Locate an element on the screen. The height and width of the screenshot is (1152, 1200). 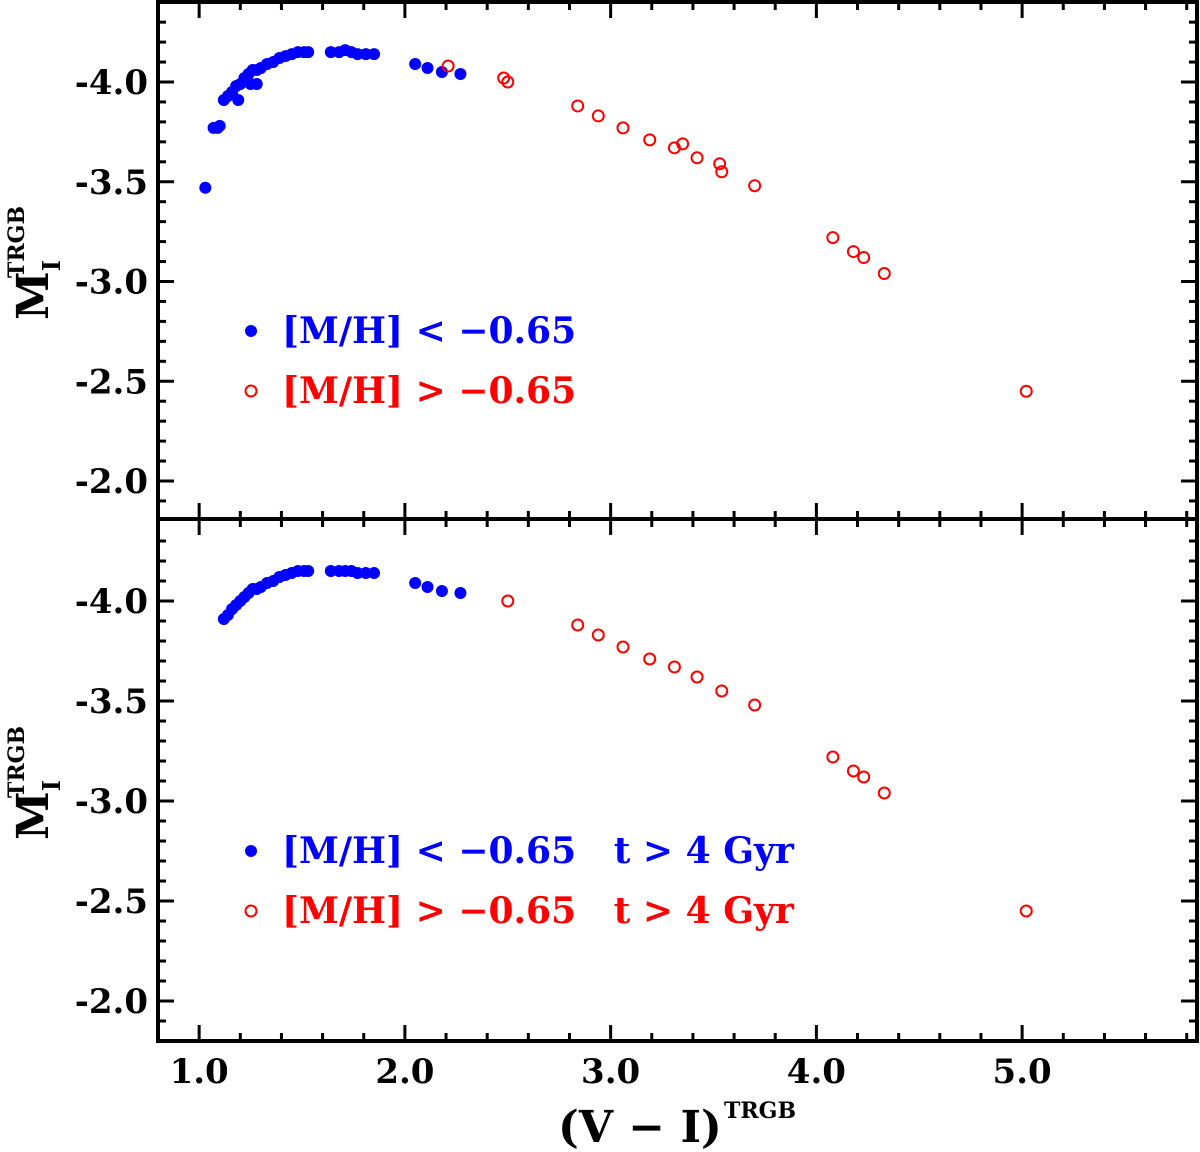
bottom-y-label-sup: TRGB is located at coordinates (17, 762).